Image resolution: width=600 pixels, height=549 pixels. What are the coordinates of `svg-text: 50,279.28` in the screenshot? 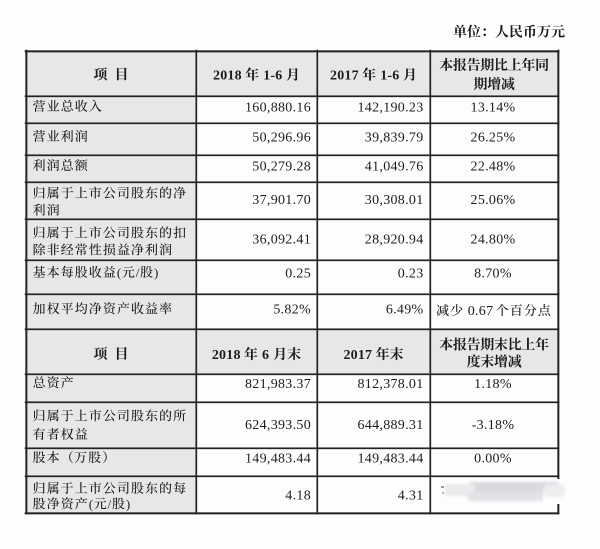 It's located at (281, 167).